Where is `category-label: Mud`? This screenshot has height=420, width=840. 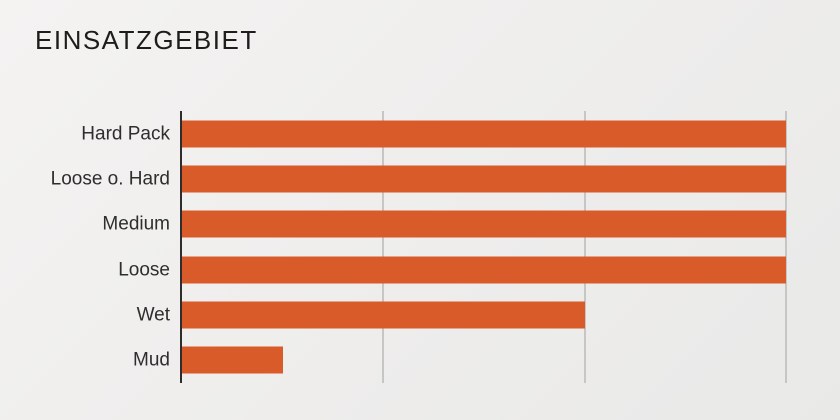 category-label: Mud is located at coordinates (151, 360).